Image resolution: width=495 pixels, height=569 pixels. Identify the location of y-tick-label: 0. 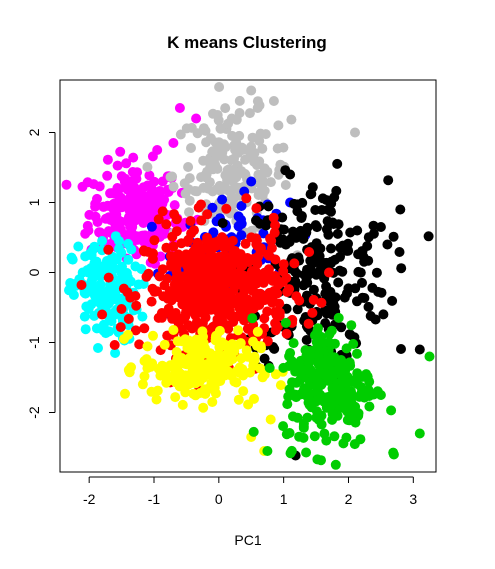
(34, 272).